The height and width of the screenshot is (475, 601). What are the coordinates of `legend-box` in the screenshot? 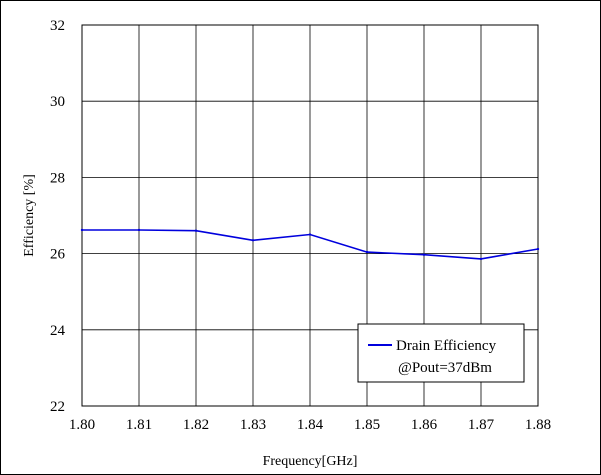 It's located at (441, 353).